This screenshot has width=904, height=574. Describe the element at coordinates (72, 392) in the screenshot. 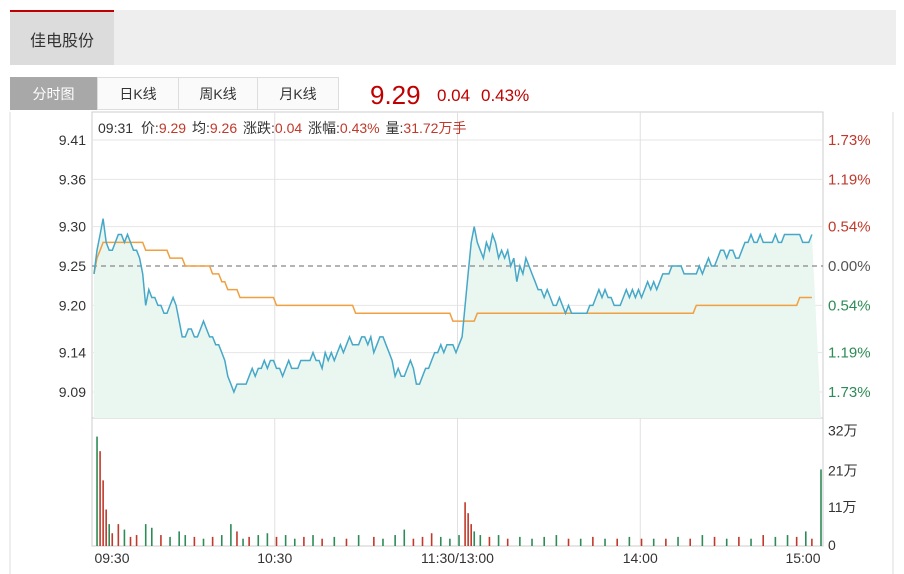

I see `y-tick-label: 9.09` at that location.